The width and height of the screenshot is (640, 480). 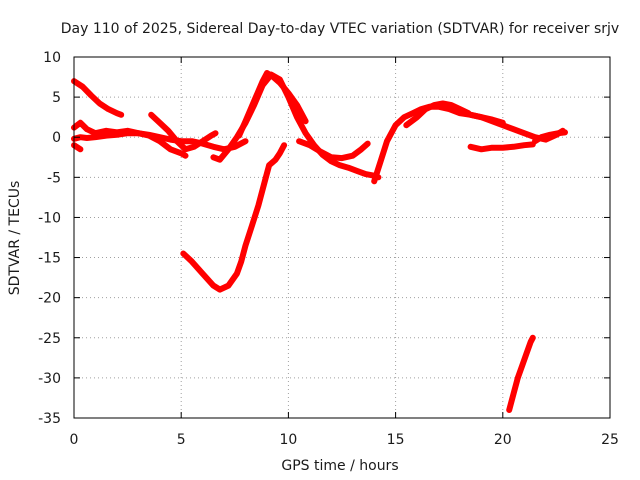 What do you see at coordinates (49, 339) in the screenshot?
I see `y-tick-label: -25` at bounding box center [49, 339].